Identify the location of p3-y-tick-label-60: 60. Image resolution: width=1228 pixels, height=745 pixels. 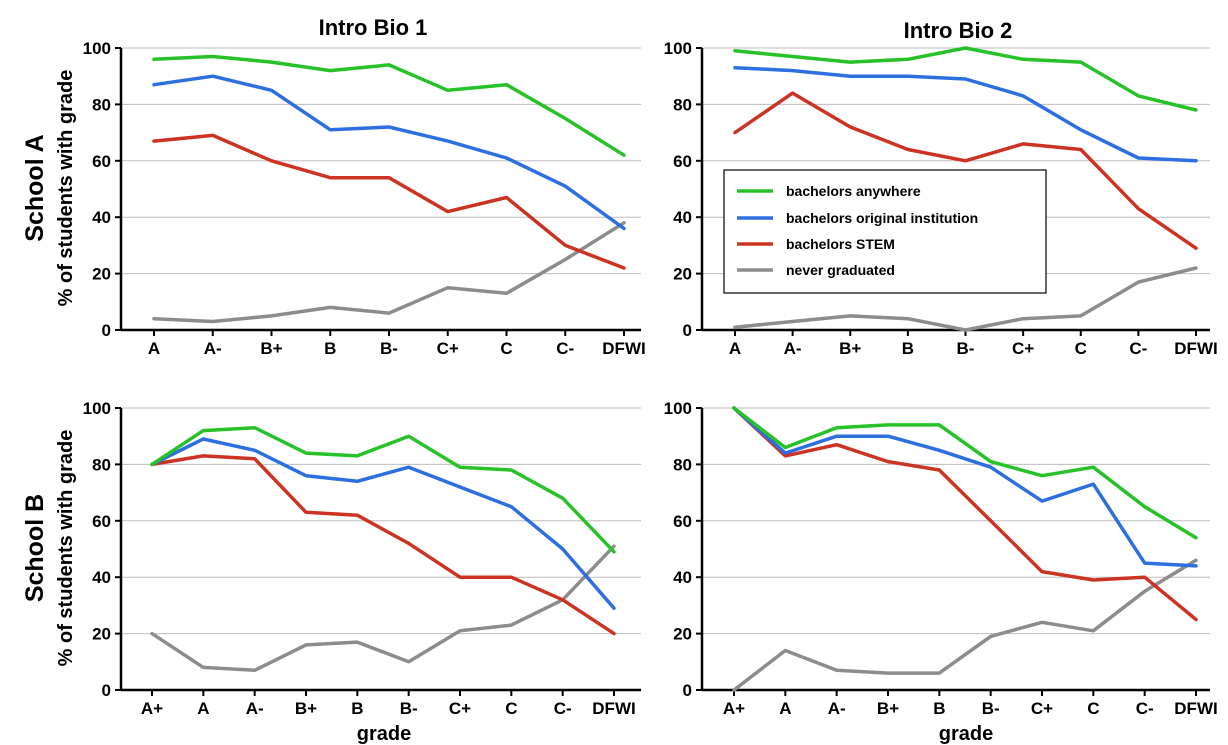
(682, 521).